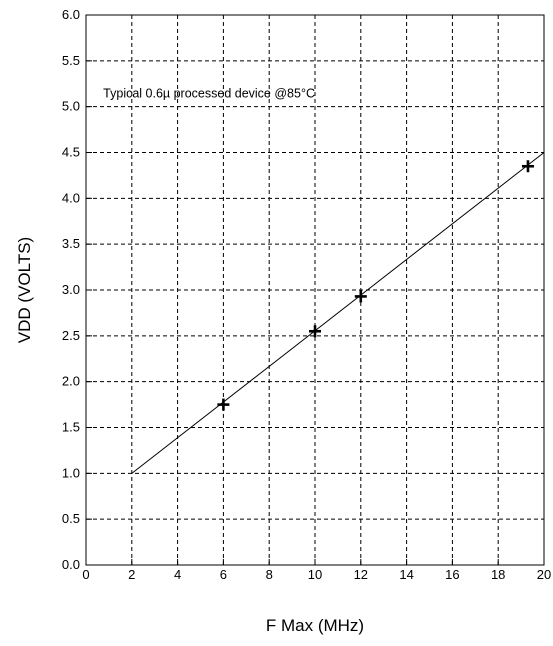  Describe the element at coordinates (71, 60) in the screenshot. I see `y-tick-label: 5.5` at that location.